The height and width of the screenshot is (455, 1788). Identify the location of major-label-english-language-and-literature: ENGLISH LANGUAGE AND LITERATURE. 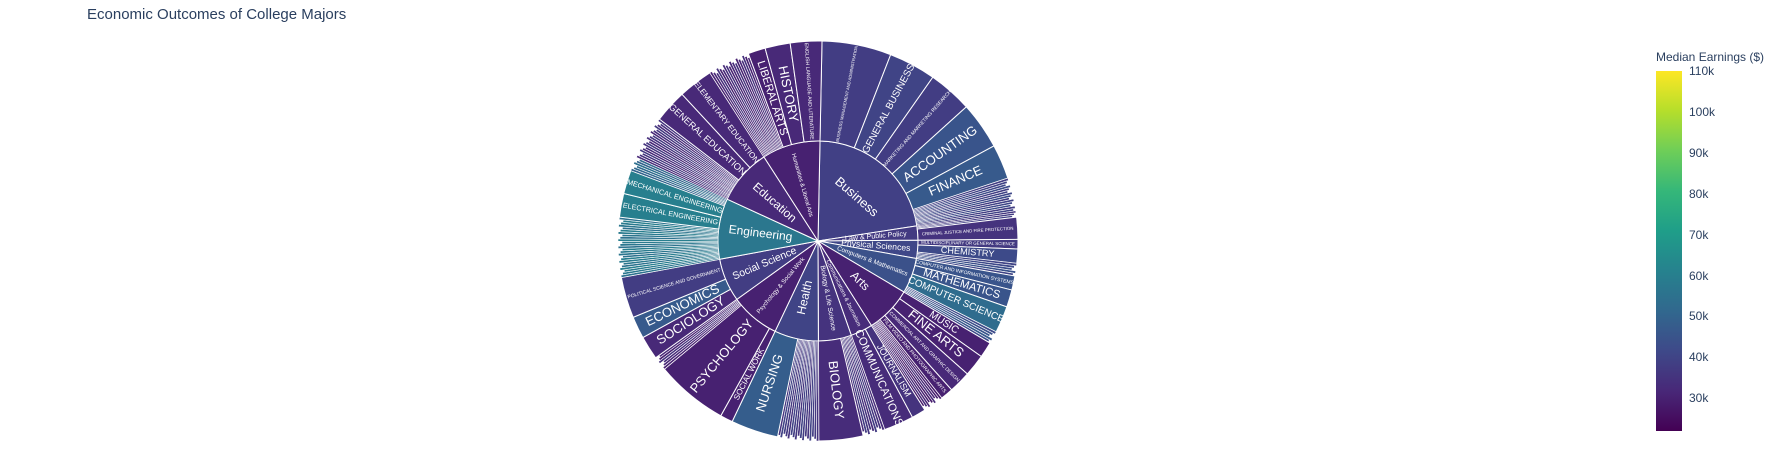
(809, 92).